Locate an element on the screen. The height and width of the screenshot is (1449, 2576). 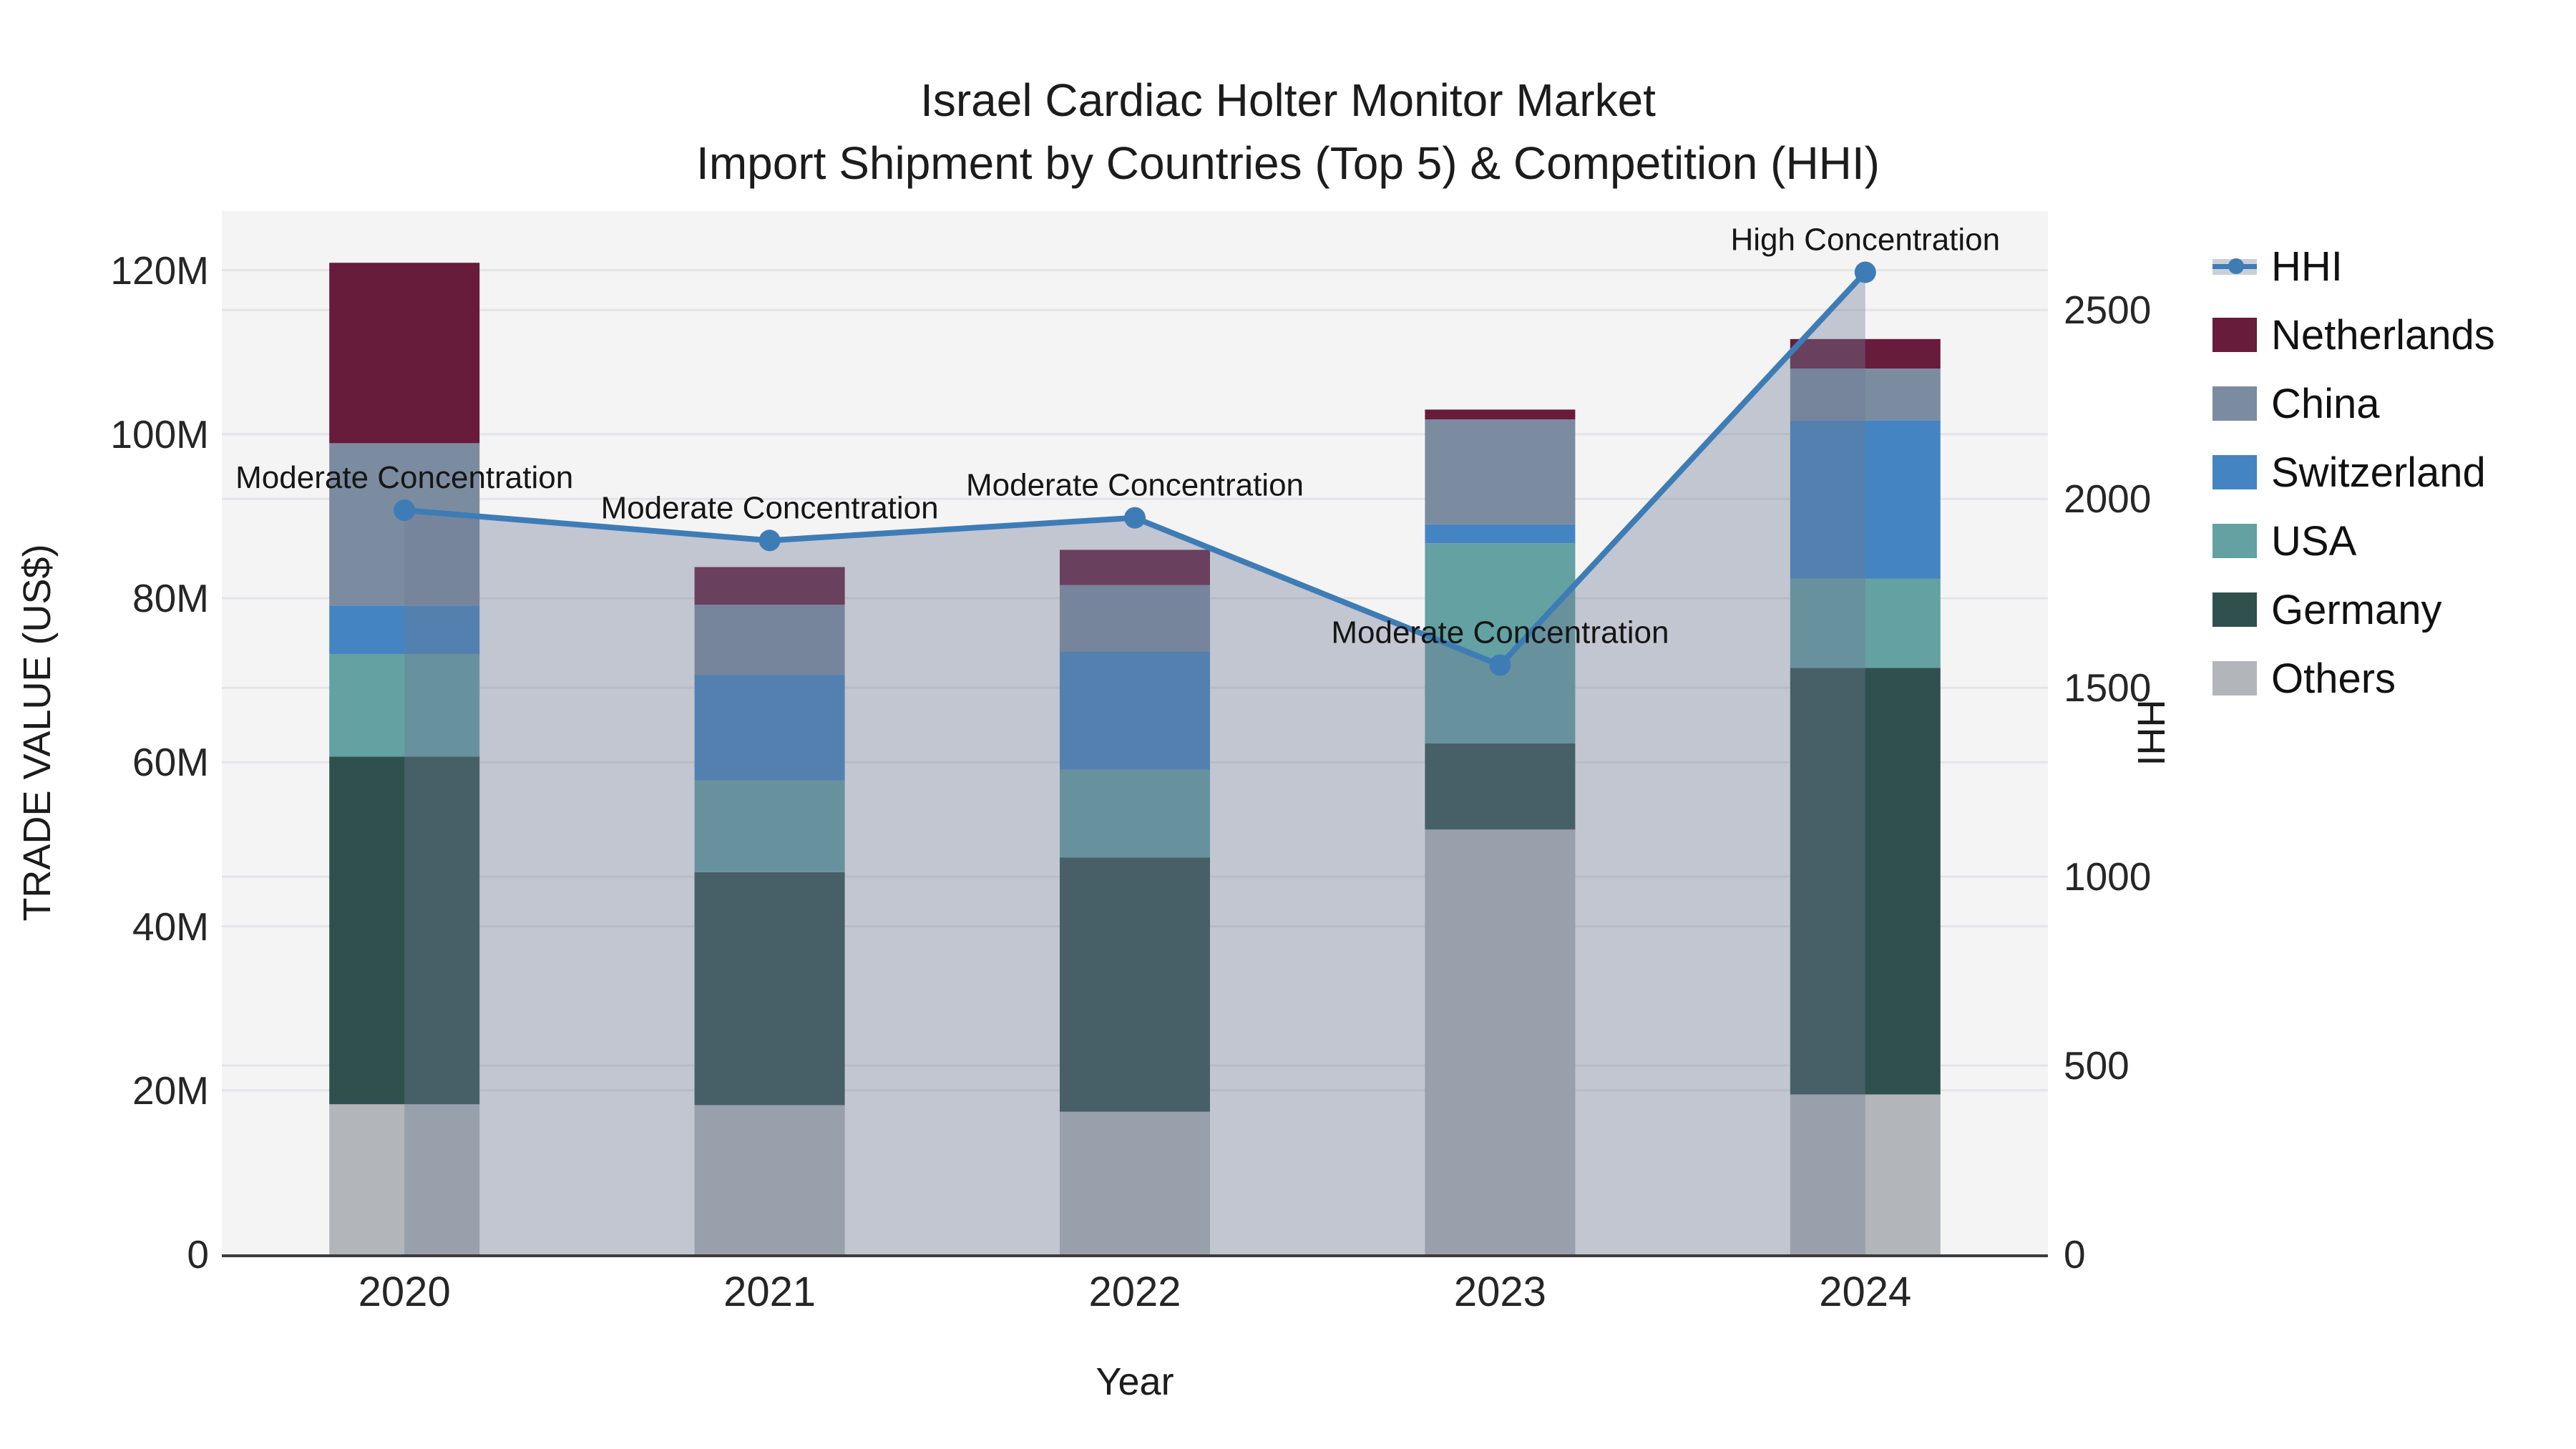
hhi-marker-2021 is located at coordinates (769, 541).